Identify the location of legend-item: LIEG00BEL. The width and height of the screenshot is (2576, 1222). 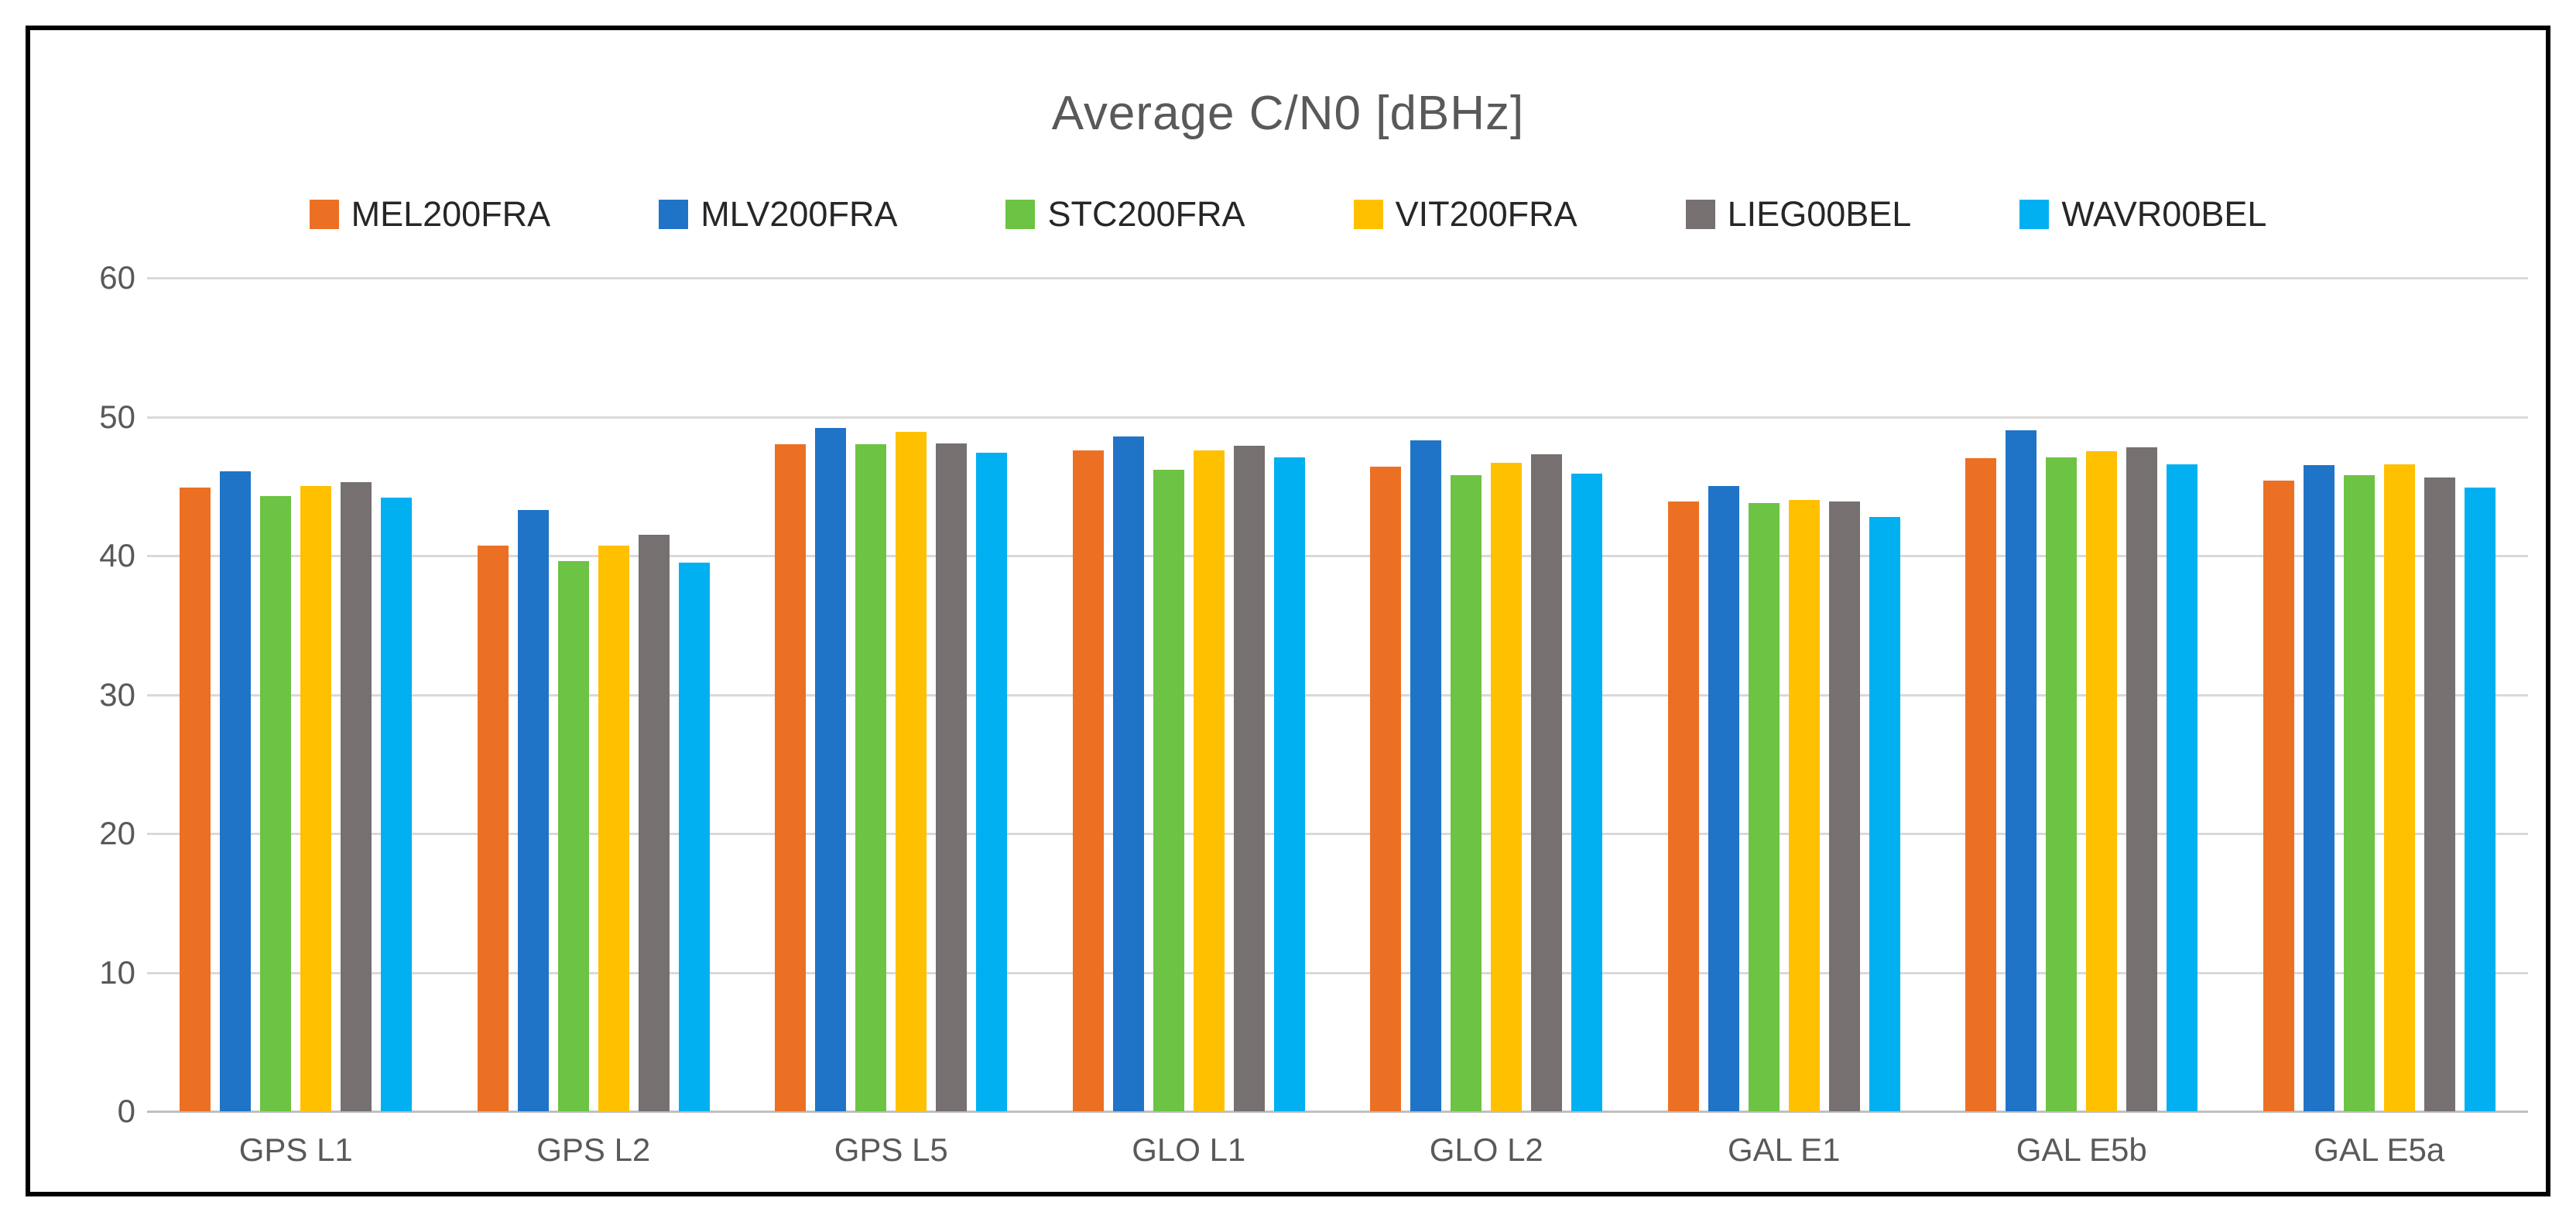
(1798, 214).